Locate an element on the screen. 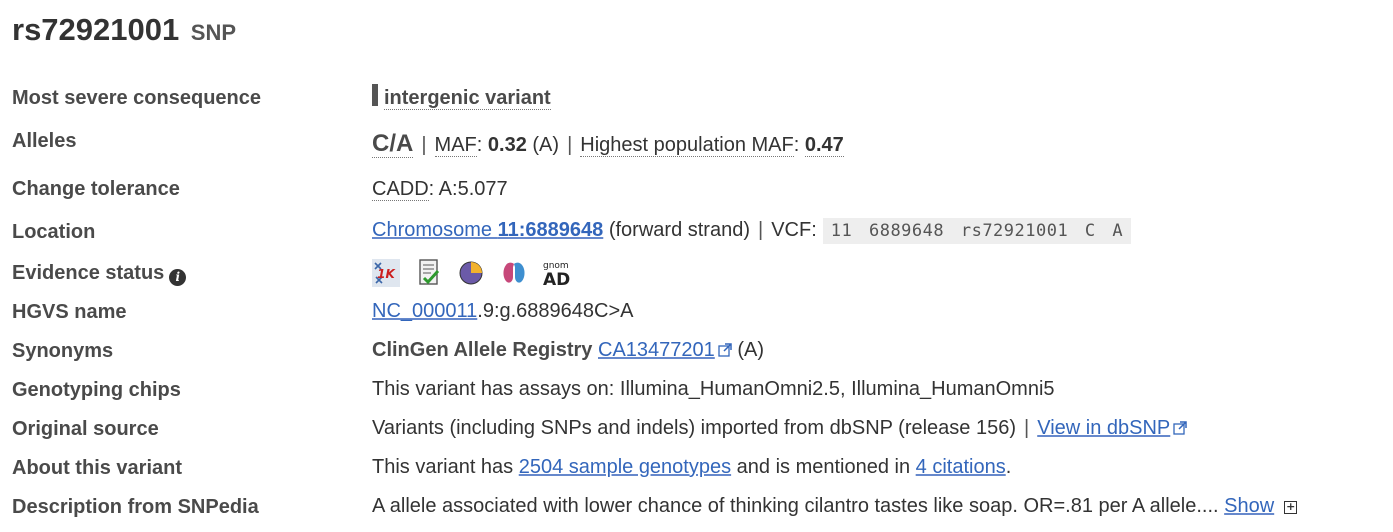 The width and height of the screenshot is (1393, 532). citations-link: 4 citations is located at coordinates (960, 467).